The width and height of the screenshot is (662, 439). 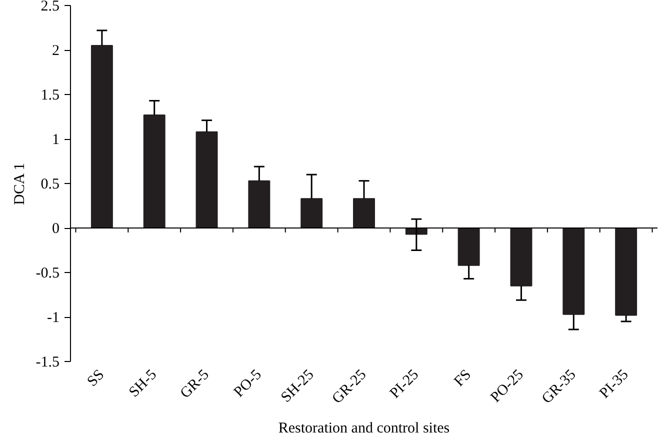 I want to click on y-tick-label: 2, so click(x=56, y=51).